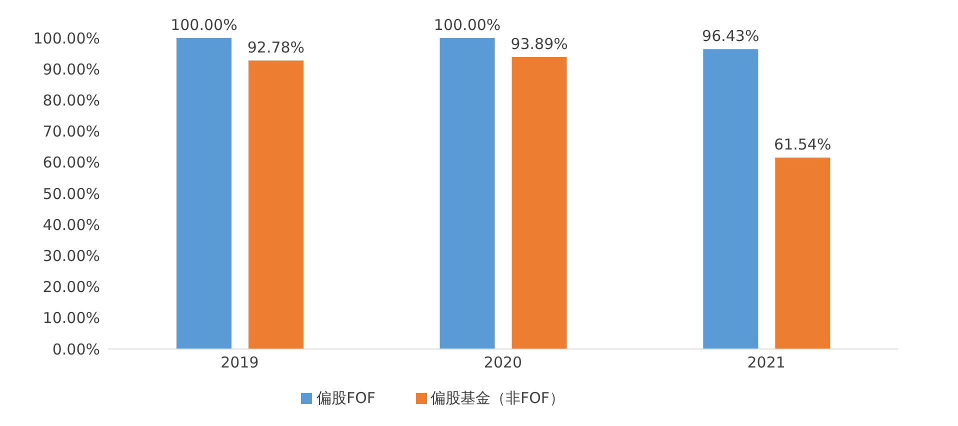 This screenshot has height=426, width=958. Describe the element at coordinates (731, 36) in the screenshot. I see `data-label: 96.43%` at that location.